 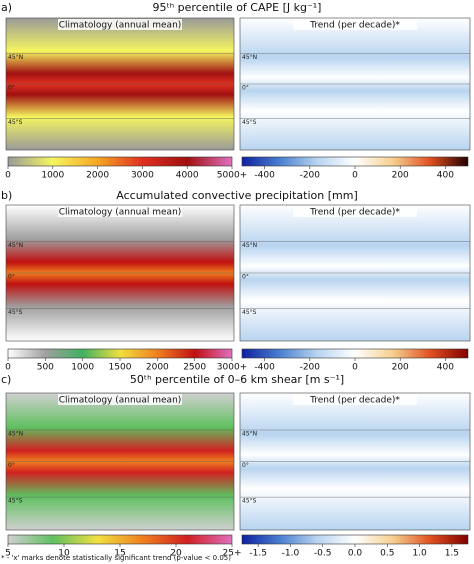 I want to click on colorbar-tick-label: 3000, so click(x=142, y=176).